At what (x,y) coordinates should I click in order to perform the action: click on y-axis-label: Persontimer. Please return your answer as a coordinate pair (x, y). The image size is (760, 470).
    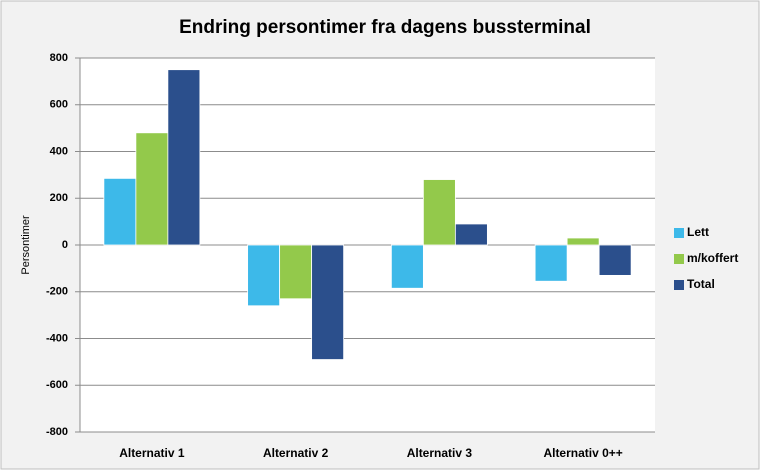
    Looking at the image, I should click on (26, 245).